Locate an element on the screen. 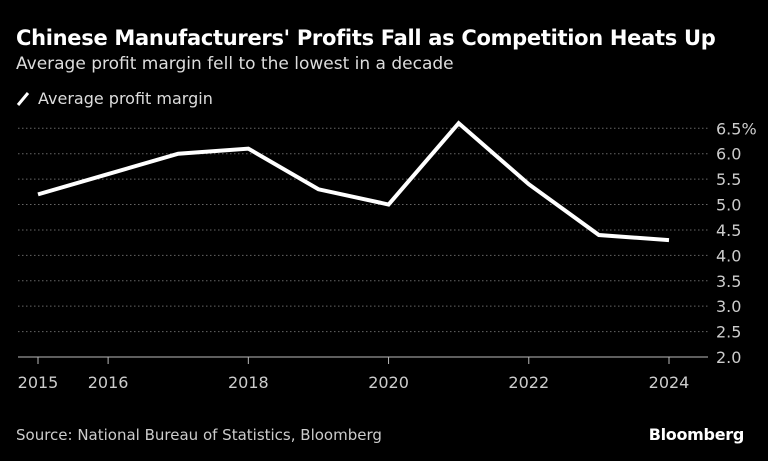 This screenshot has height=461, width=768. y-tick-label: 3.0 is located at coordinates (728, 306).